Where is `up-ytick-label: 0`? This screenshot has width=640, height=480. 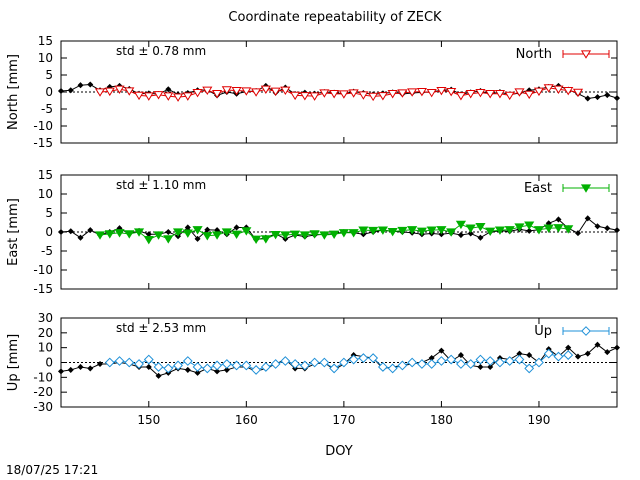
up-ytick-label: 0 is located at coordinates (49, 363).